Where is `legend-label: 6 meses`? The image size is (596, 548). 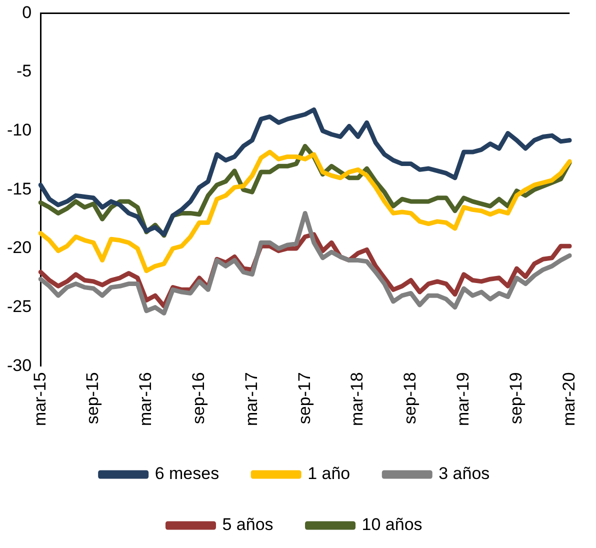 legend-label: 6 meses is located at coordinates (187, 474).